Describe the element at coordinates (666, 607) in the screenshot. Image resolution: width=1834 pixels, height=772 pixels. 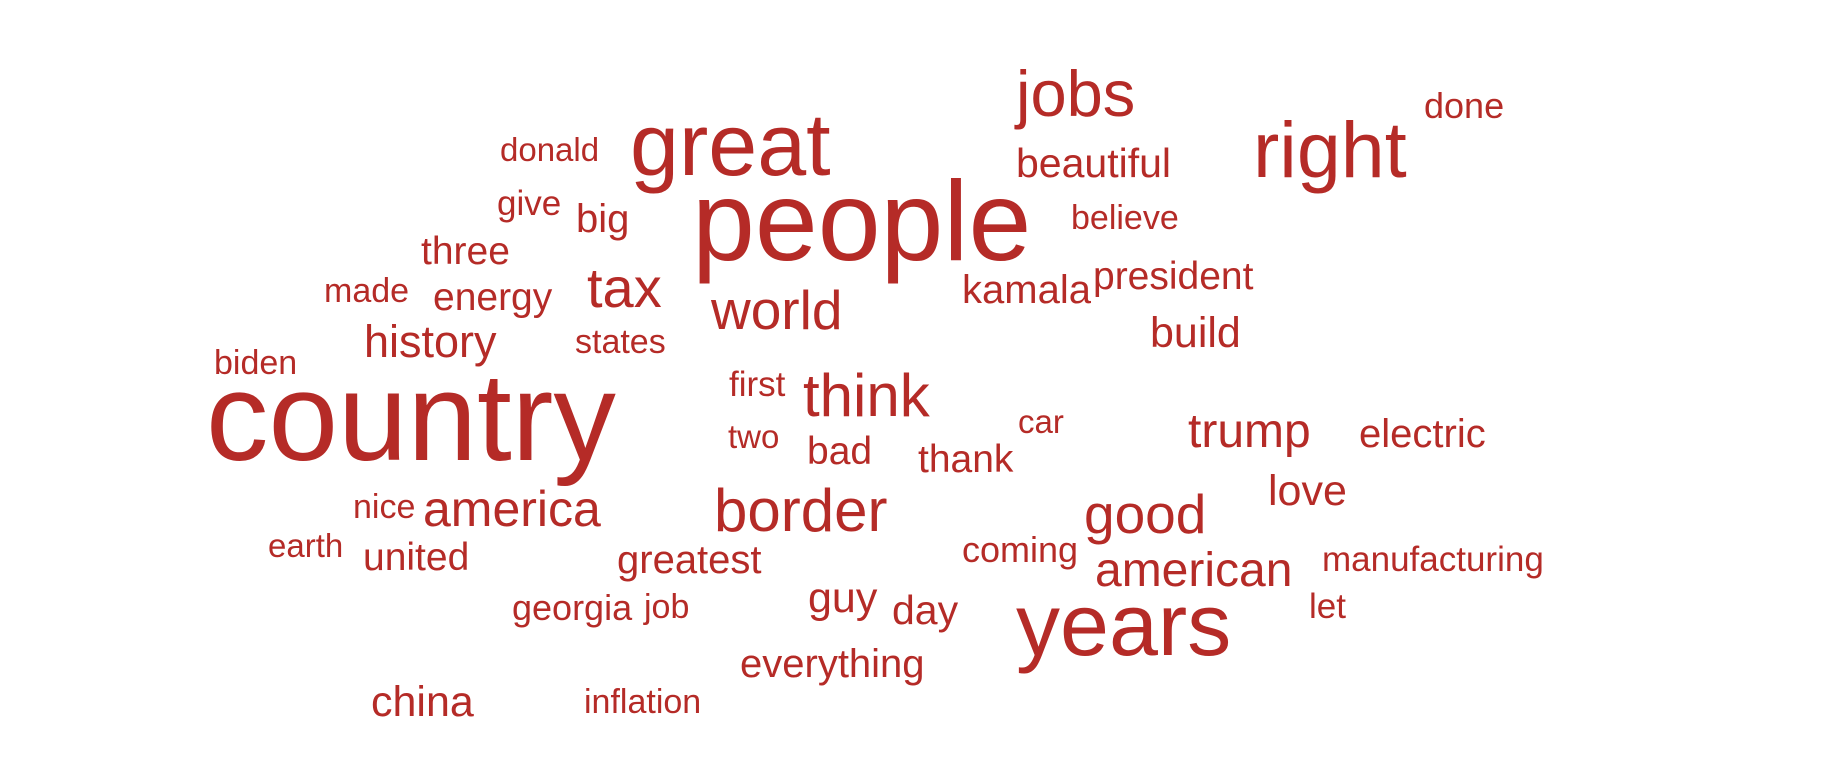
I see `cloud-word-job: job` at that location.